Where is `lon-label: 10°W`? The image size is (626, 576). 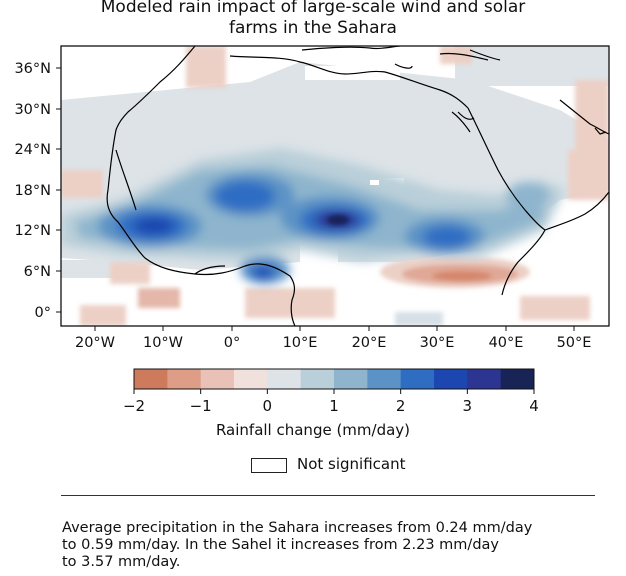
lon-label: 10°W is located at coordinates (163, 343).